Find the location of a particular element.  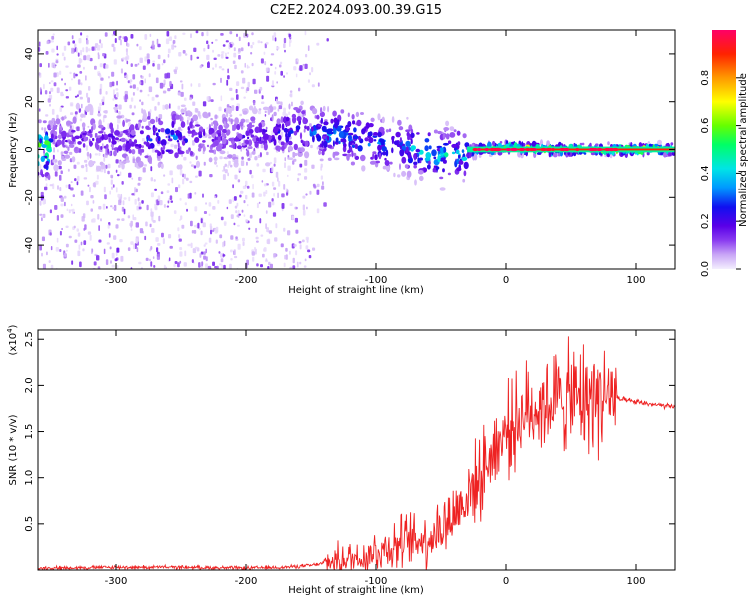

x-tick-label: -100 is located at coordinates (376, 581).